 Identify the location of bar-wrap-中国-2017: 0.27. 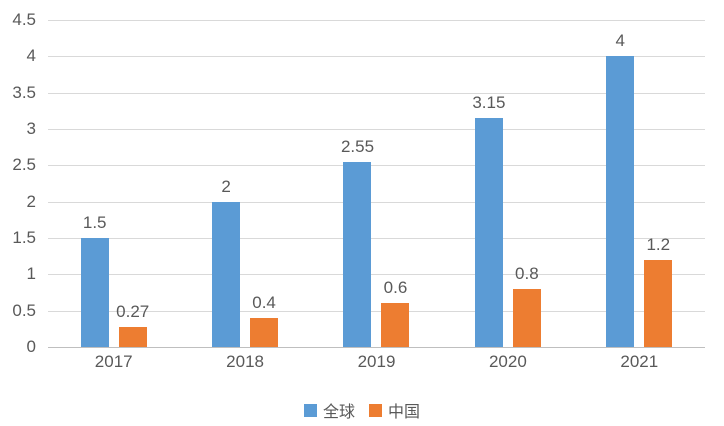
(132, 324).